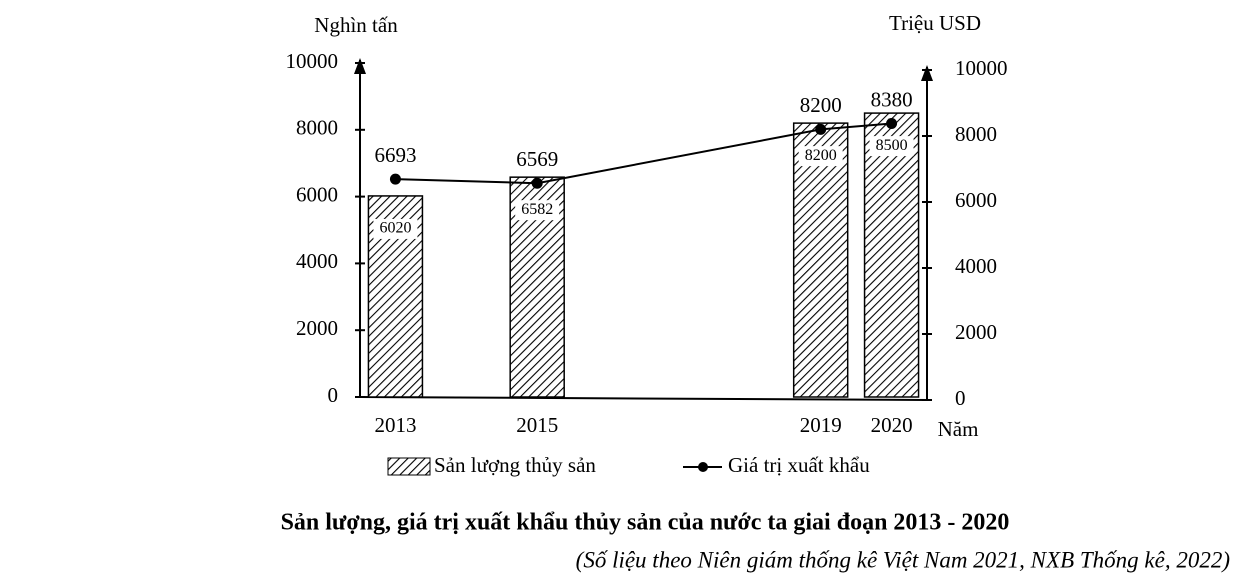 This screenshot has width=1258, height=582. What do you see at coordinates (360, 66) in the screenshot?
I see `y-axis-arrow` at bounding box center [360, 66].